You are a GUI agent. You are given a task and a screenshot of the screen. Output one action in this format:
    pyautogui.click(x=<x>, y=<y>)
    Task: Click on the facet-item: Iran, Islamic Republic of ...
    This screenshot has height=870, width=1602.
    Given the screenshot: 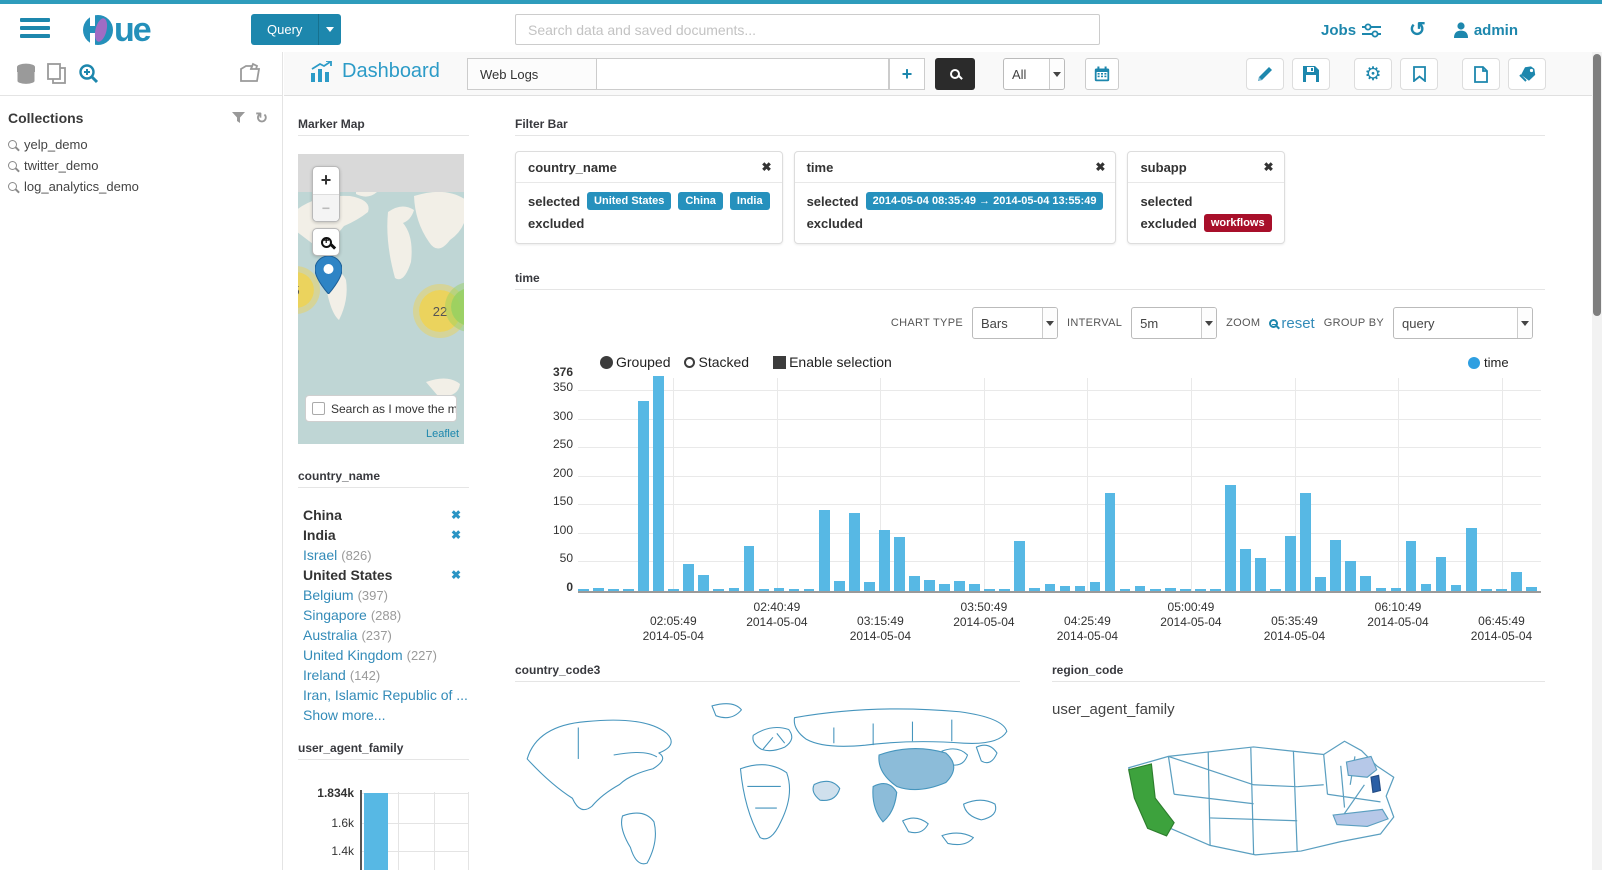 What is the action you would take?
    pyautogui.click(x=386, y=695)
    